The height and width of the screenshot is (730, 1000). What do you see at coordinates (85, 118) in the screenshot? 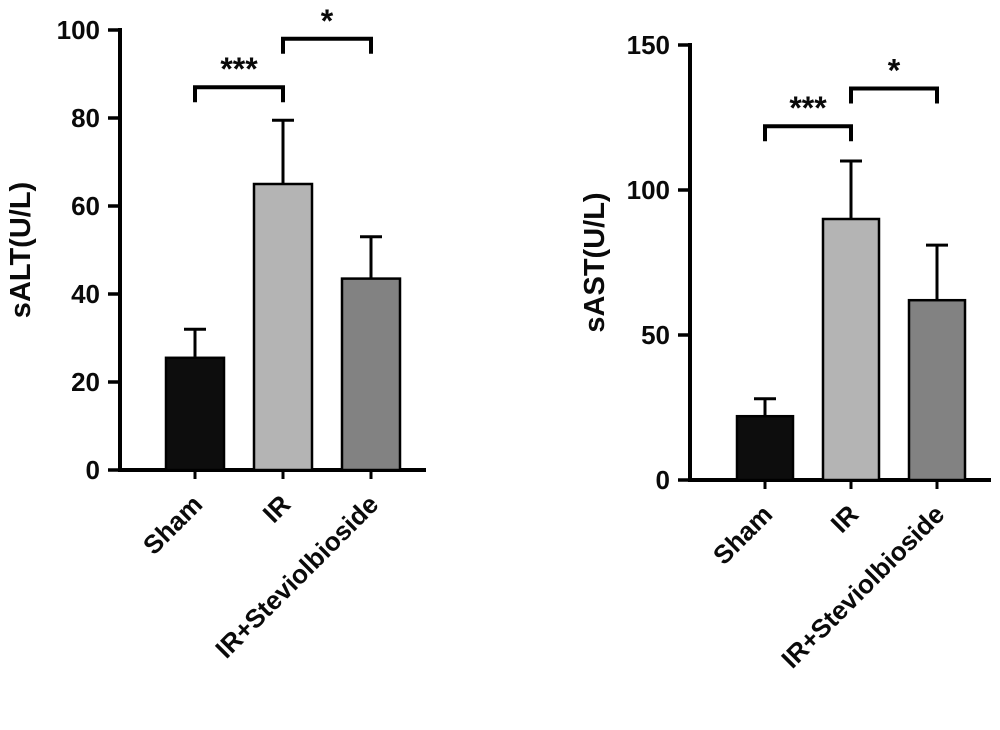
I see `y-tick-label: 80` at bounding box center [85, 118].